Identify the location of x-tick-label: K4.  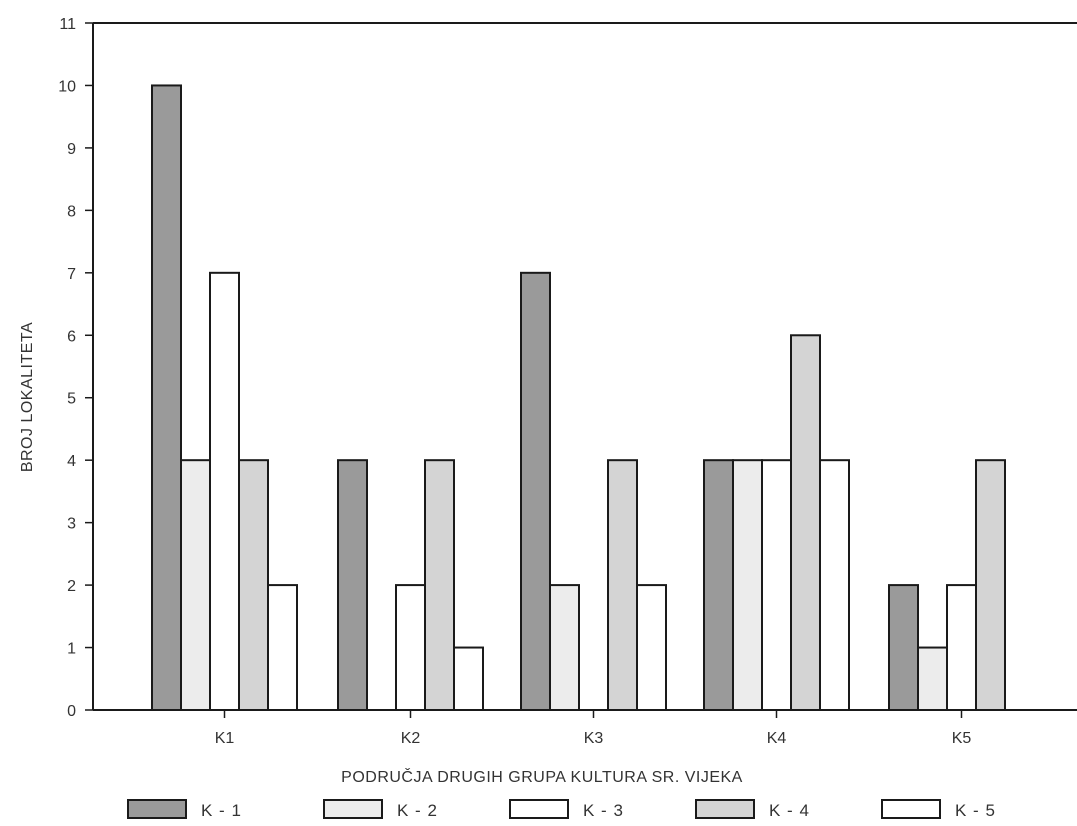
(777, 738).